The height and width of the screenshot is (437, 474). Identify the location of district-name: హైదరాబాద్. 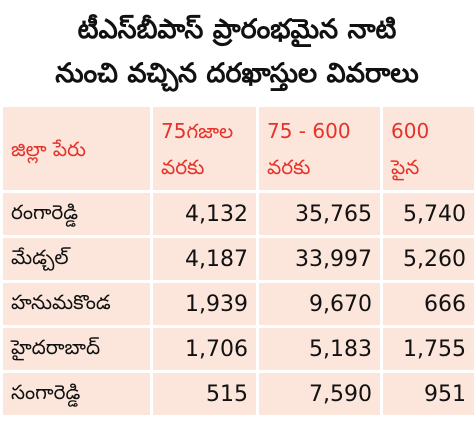
(76, 349).